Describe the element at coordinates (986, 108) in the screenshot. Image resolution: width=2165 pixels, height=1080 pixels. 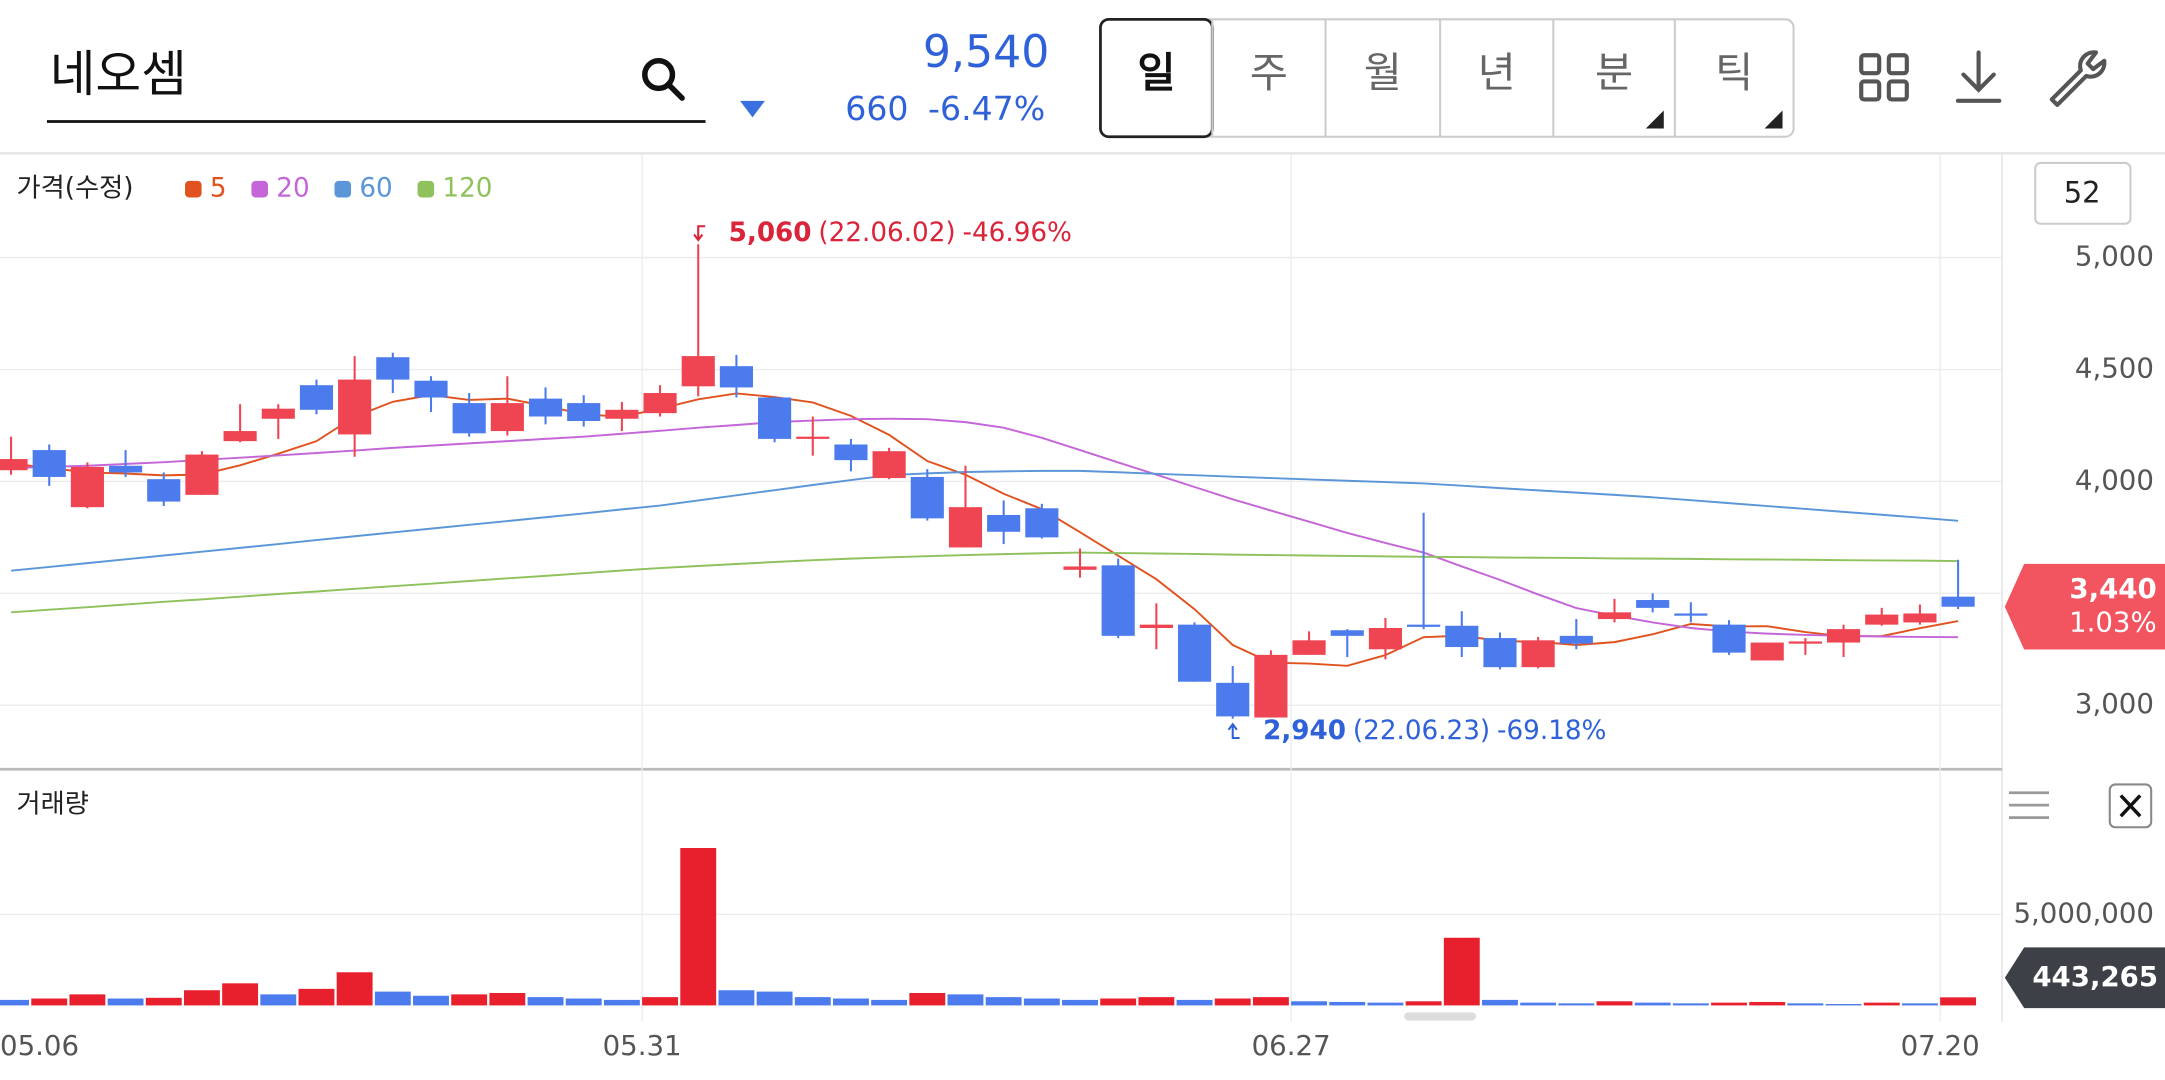
I see `change-rate: -6.47%` at that location.